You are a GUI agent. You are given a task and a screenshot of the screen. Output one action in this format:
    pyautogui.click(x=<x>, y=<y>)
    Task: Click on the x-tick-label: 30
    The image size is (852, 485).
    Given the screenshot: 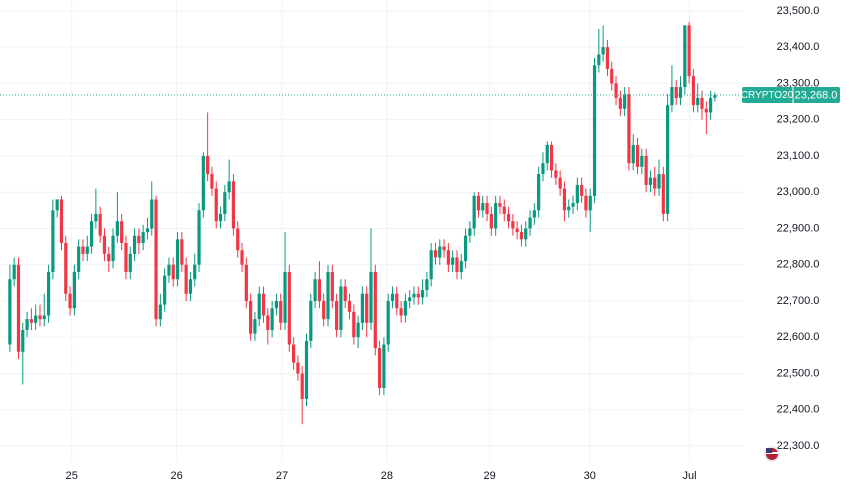 What is the action you would take?
    pyautogui.click(x=590, y=476)
    